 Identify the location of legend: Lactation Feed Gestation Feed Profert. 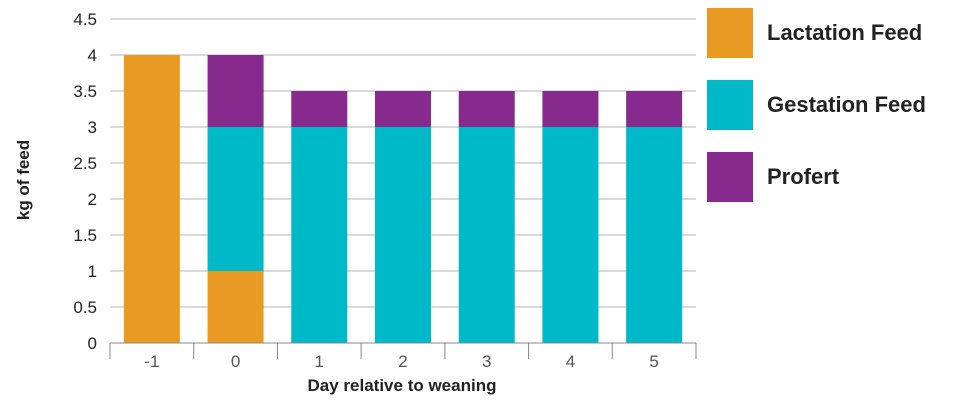
(816, 116).